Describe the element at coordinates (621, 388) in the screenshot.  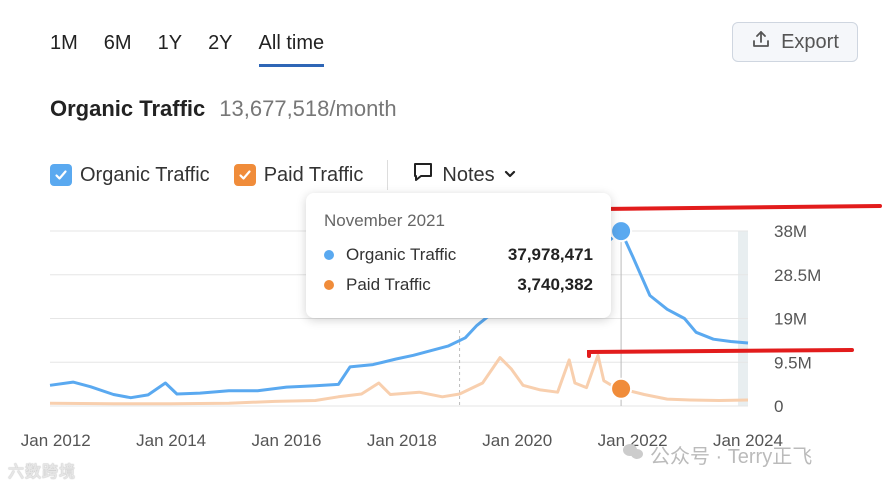
I see `paid-highlight-point` at that location.